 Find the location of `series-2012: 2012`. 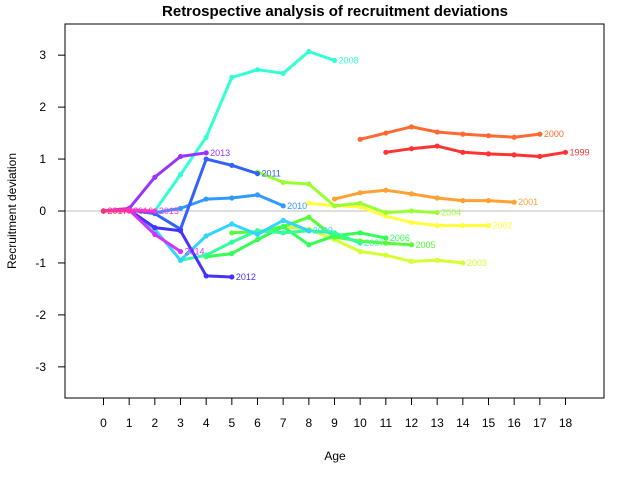

series-2012: 2012 is located at coordinates (178, 244).